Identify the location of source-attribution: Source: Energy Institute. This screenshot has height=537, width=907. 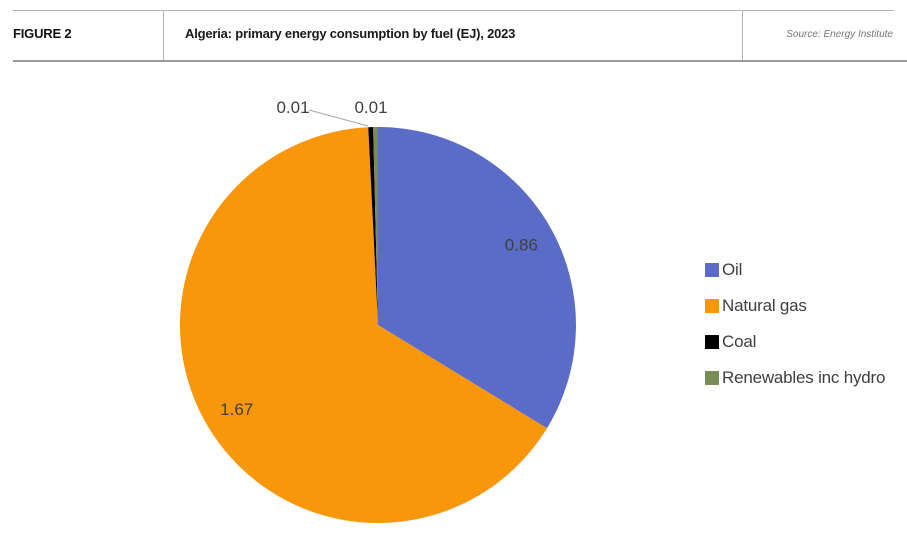
(839, 34).